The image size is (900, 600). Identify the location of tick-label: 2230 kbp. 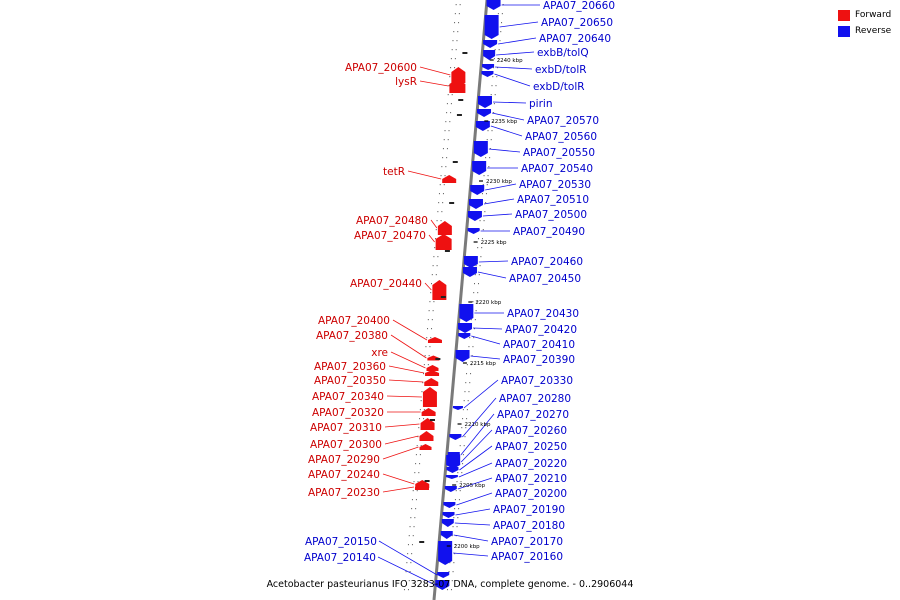
(499, 182).